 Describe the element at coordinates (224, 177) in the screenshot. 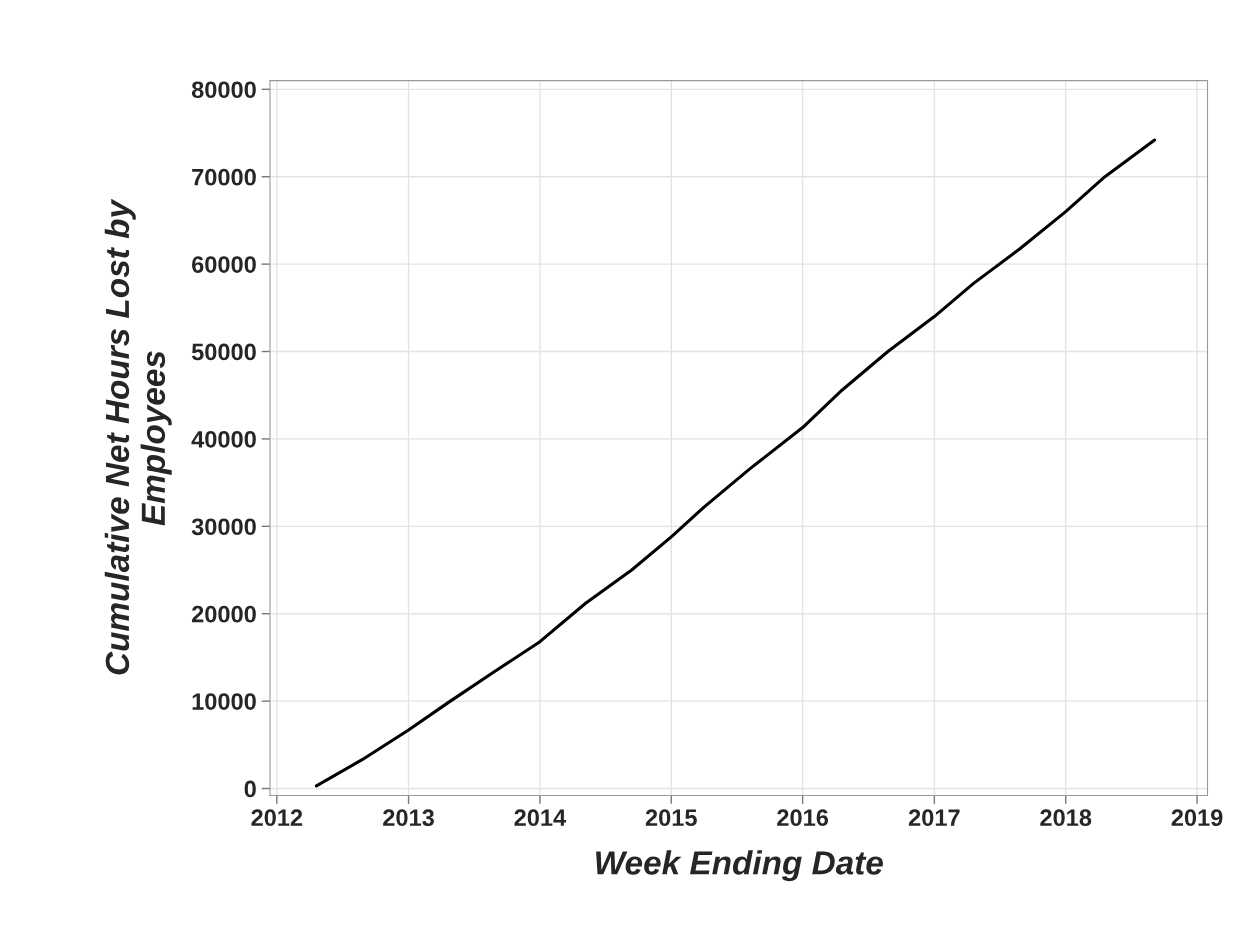

I see `y-tick-label: 70000` at that location.